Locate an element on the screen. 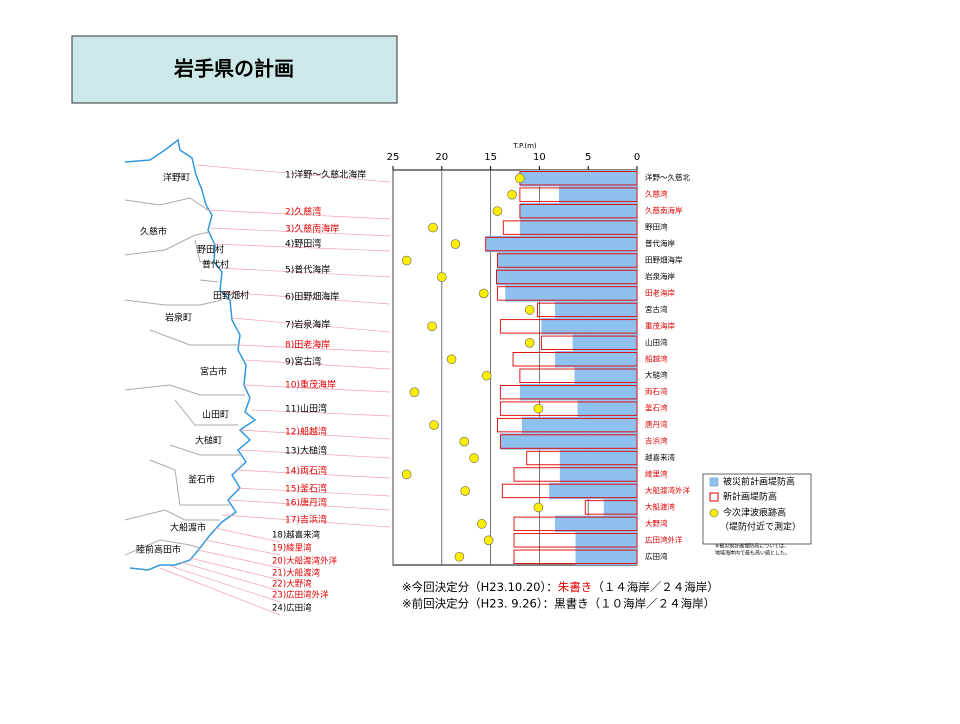  category-label: 広田湾 is located at coordinates (656, 556).